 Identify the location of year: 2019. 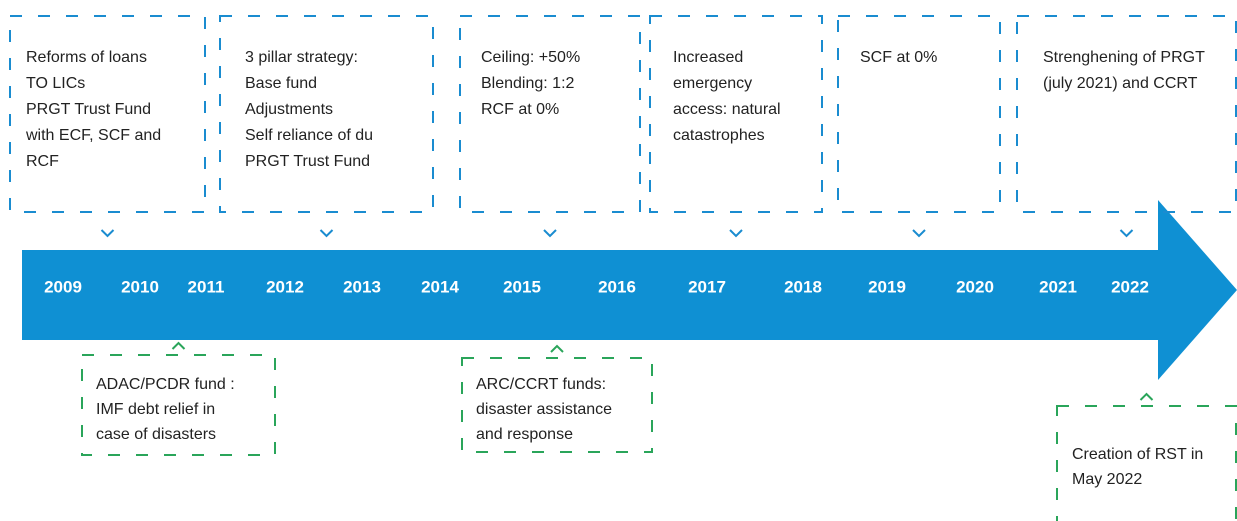
(887, 286).